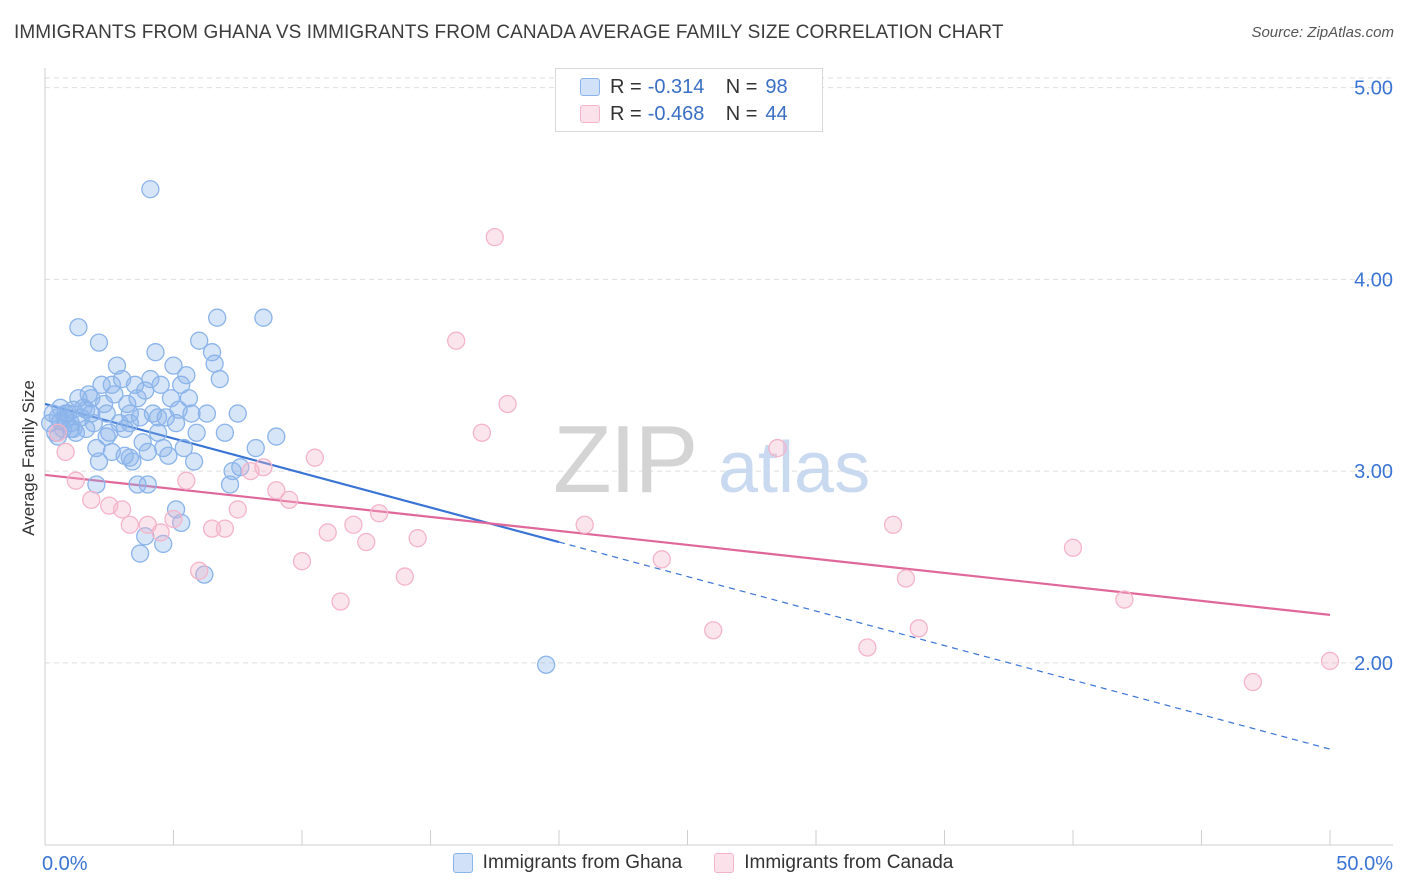 The image size is (1406, 892). What do you see at coordinates (590, 87) in the screenshot?
I see `ghana-swatch` at bounding box center [590, 87].